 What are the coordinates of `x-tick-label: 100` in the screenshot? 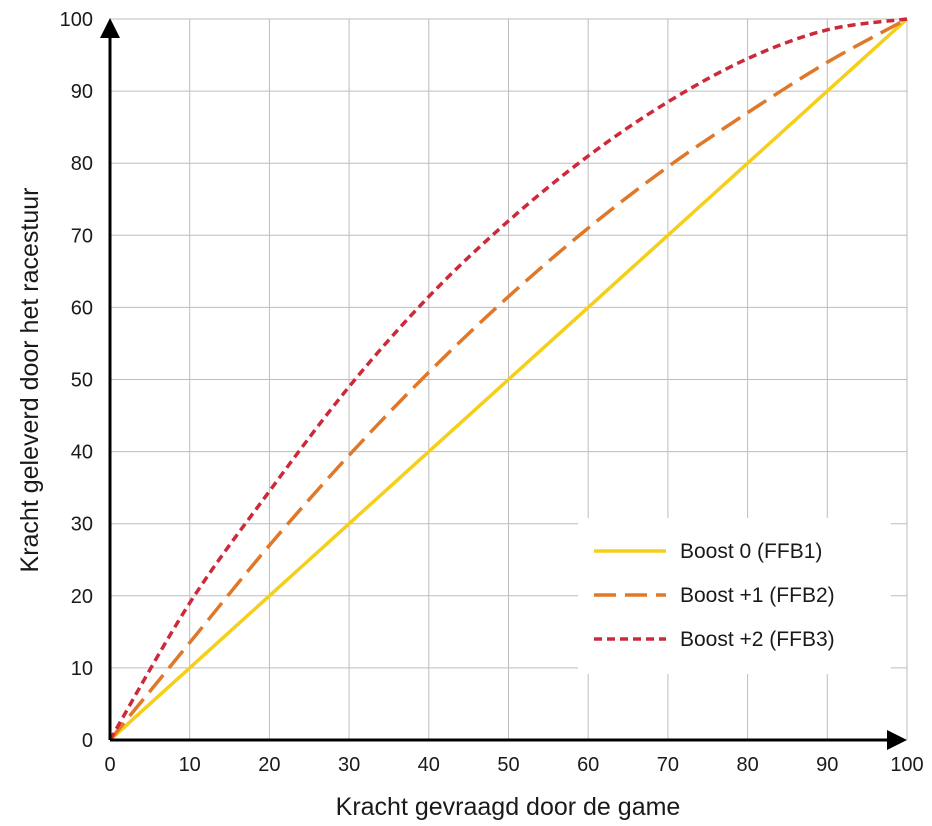 It's located at (906, 765).